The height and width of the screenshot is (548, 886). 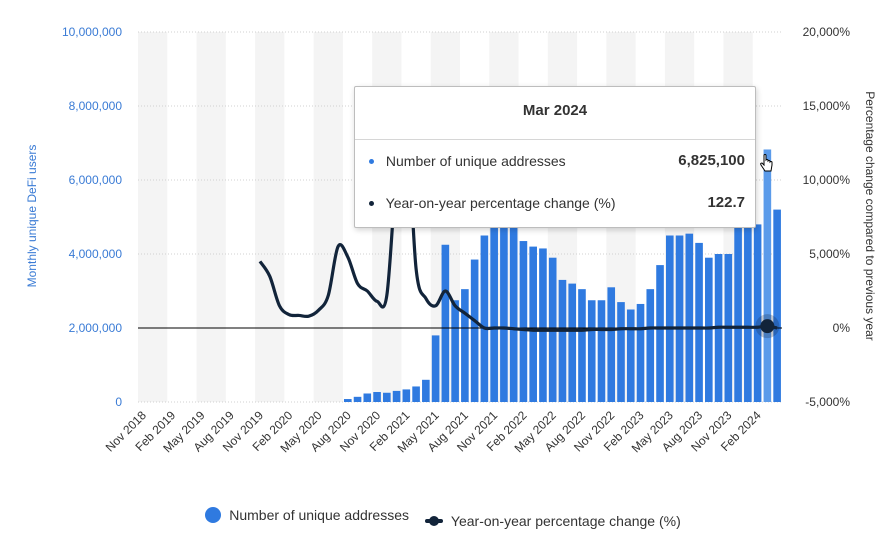 What do you see at coordinates (32, 216) in the screenshot?
I see `left-axis-title: Monthly unique DeFi users` at bounding box center [32, 216].